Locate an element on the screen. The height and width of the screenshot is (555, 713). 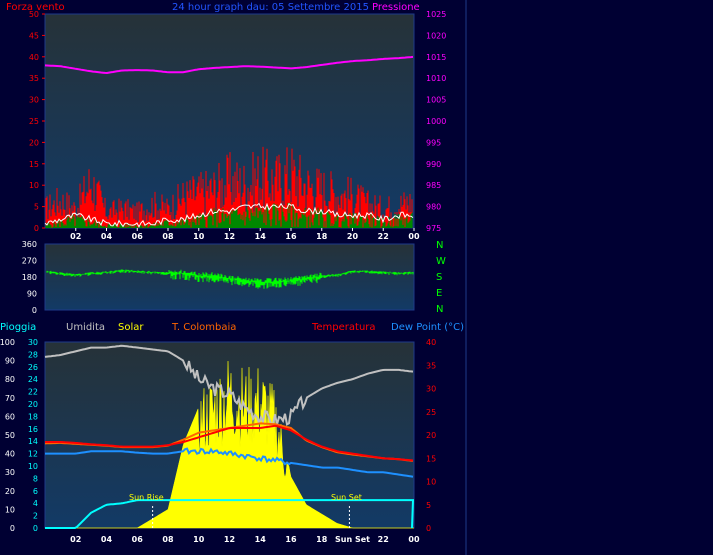
p3-xtick-10: Sun Set is located at coordinates (352, 539).